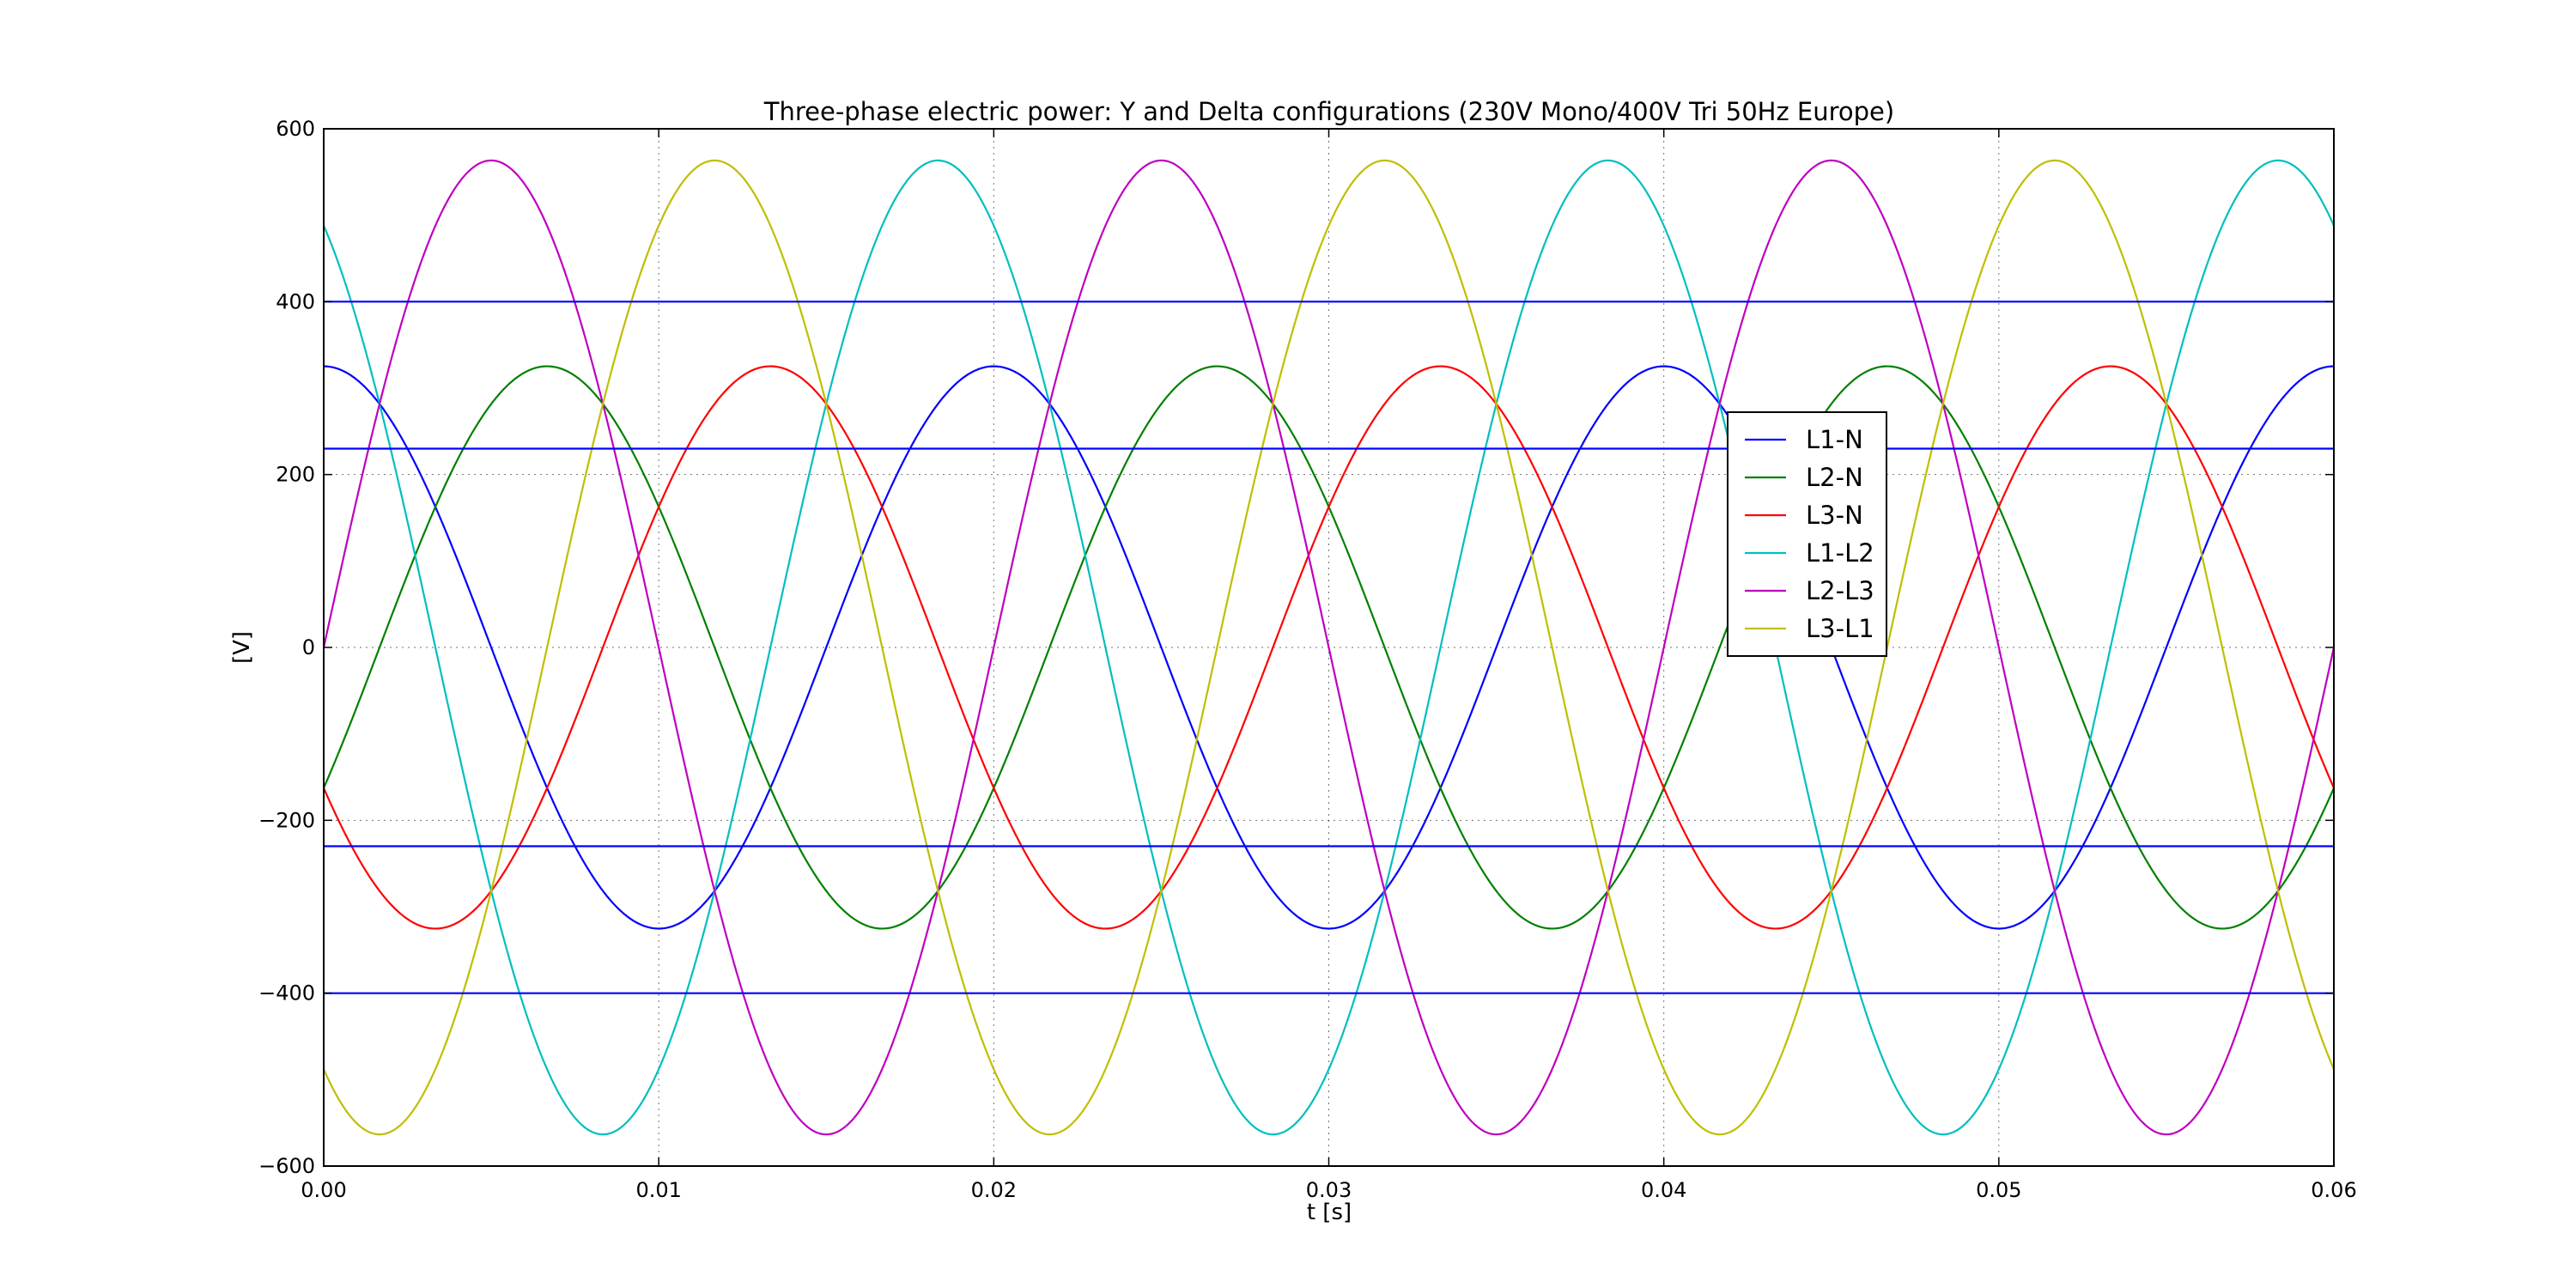 The width and height of the screenshot is (2576, 1288). What do you see at coordinates (1840, 590) in the screenshot?
I see `legend-label-l2-l3: L2-L3` at bounding box center [1840, 590].